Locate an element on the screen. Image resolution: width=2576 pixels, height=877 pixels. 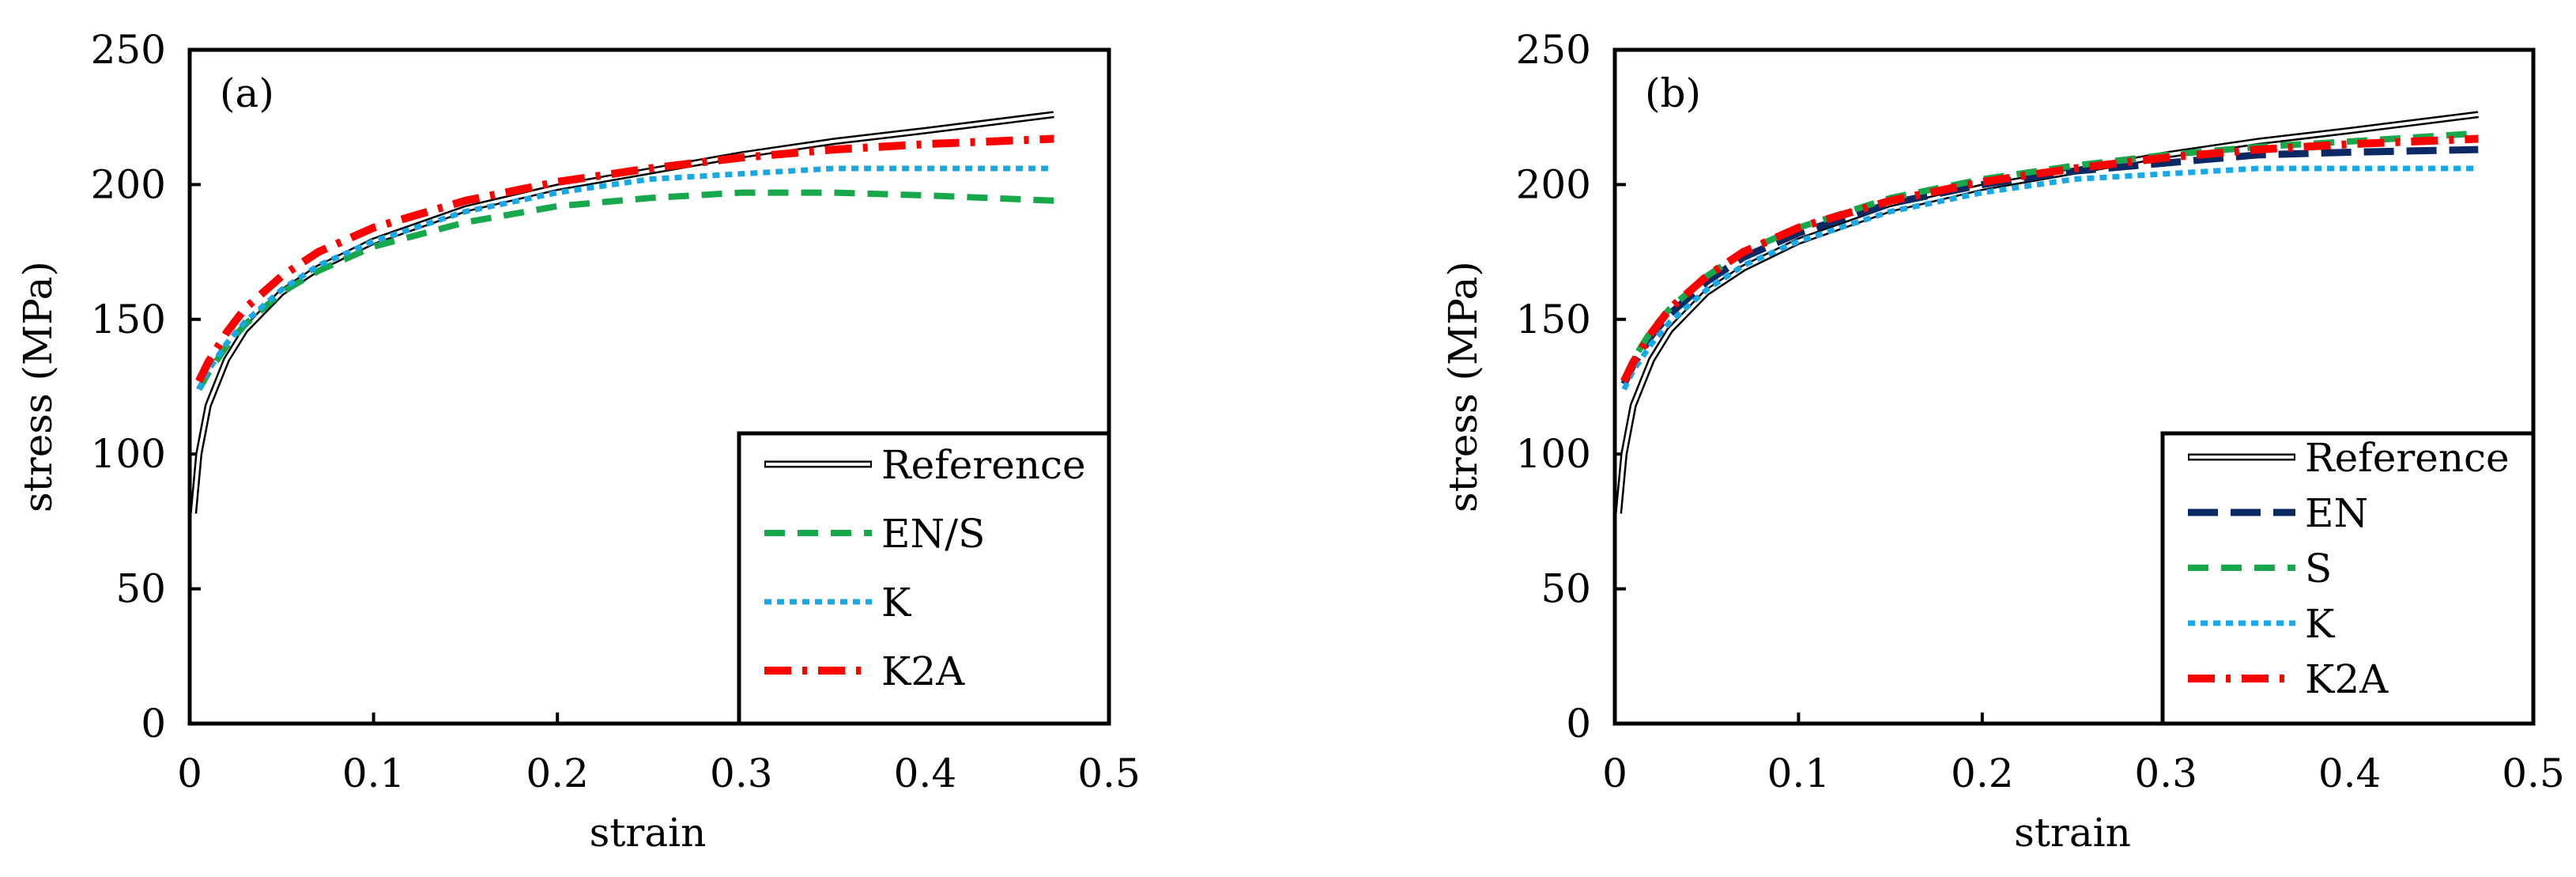
legend-label: S is located at coordinates (2318, 569).